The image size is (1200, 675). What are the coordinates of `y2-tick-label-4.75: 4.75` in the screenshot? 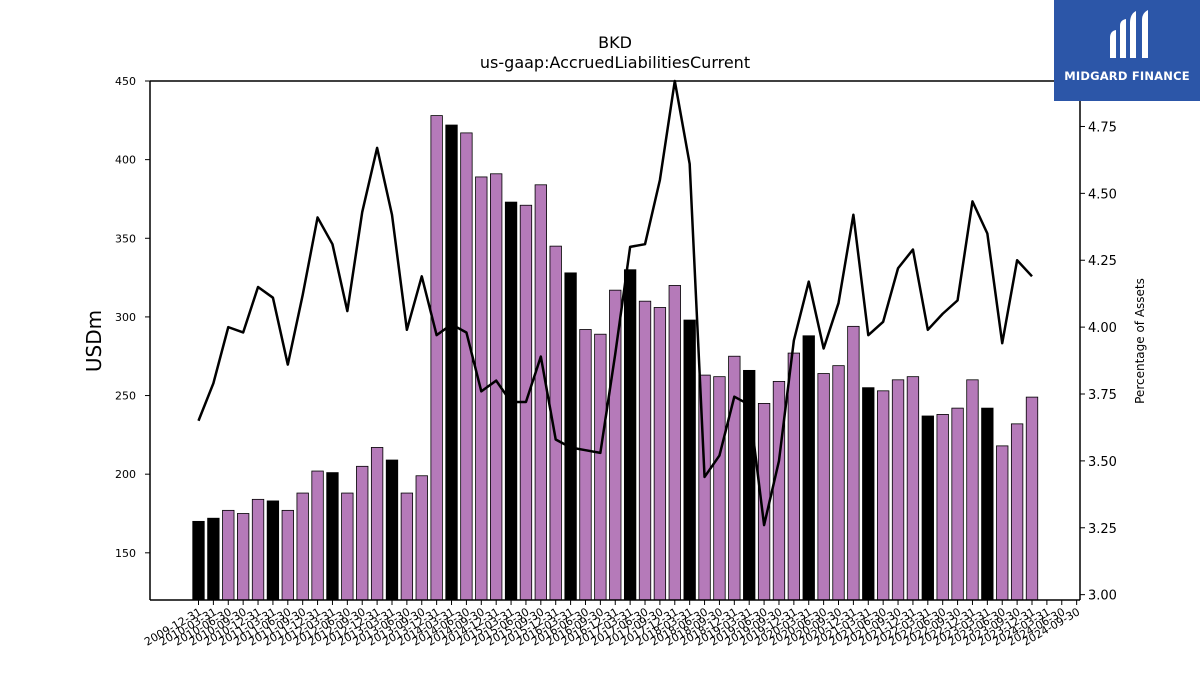 It's located at (1102, 127).